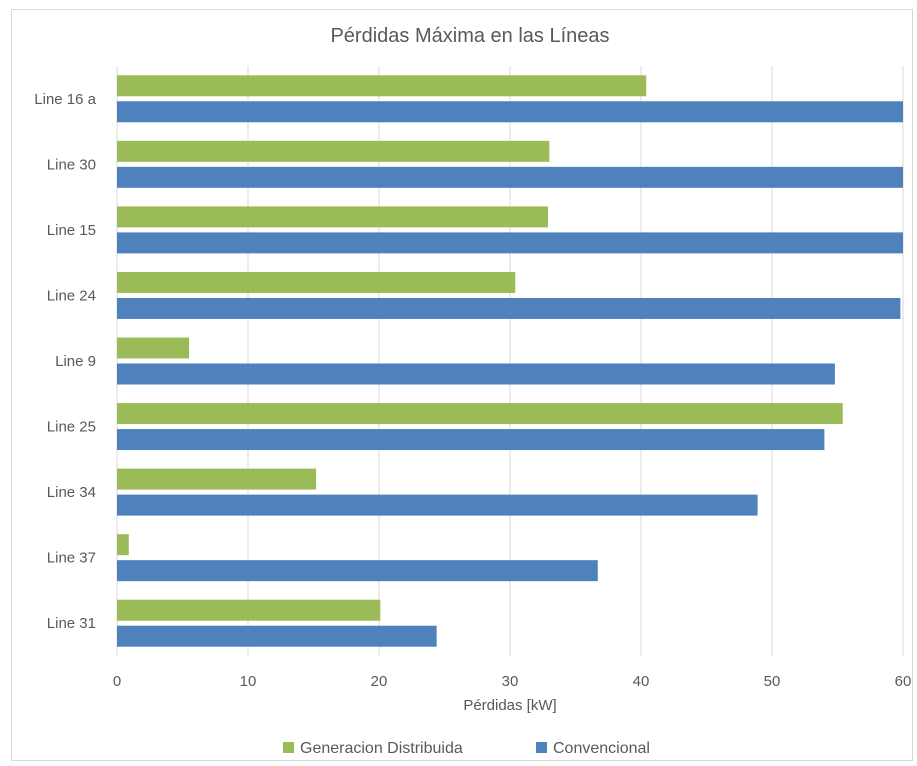  I want to click on category-label: Line 25, so click(71, 427).